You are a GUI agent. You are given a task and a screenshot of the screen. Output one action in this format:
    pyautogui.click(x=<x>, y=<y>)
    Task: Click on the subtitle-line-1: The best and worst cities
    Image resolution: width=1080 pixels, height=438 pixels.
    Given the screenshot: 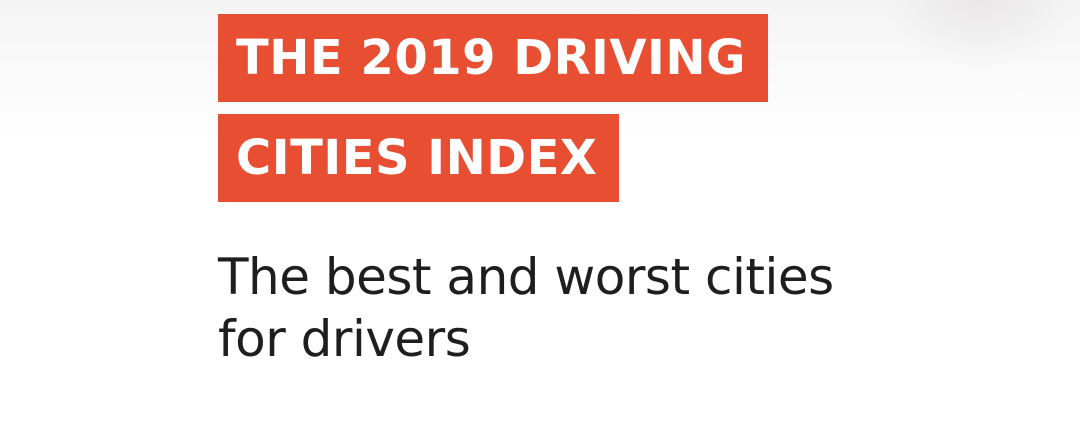 What is the action you would take?
    pyautogui.click(x=526, y=277)
    